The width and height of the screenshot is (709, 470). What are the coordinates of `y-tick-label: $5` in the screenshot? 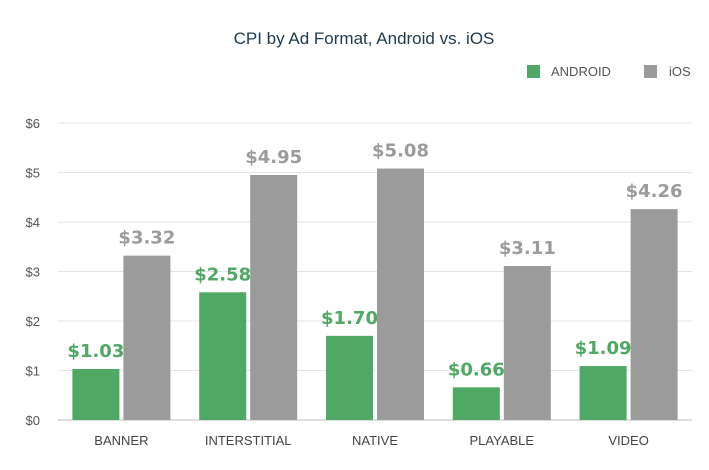 It's located at (33, 173).